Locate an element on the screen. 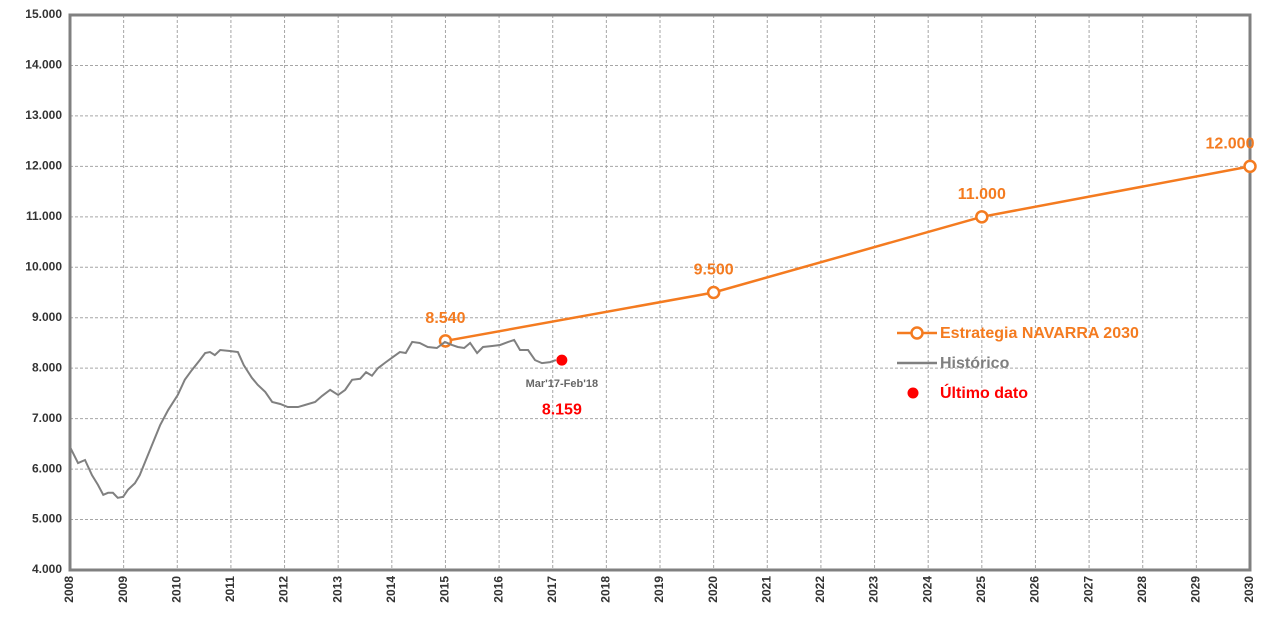  data-label: 9.500 is located at coordinates (714, 270).